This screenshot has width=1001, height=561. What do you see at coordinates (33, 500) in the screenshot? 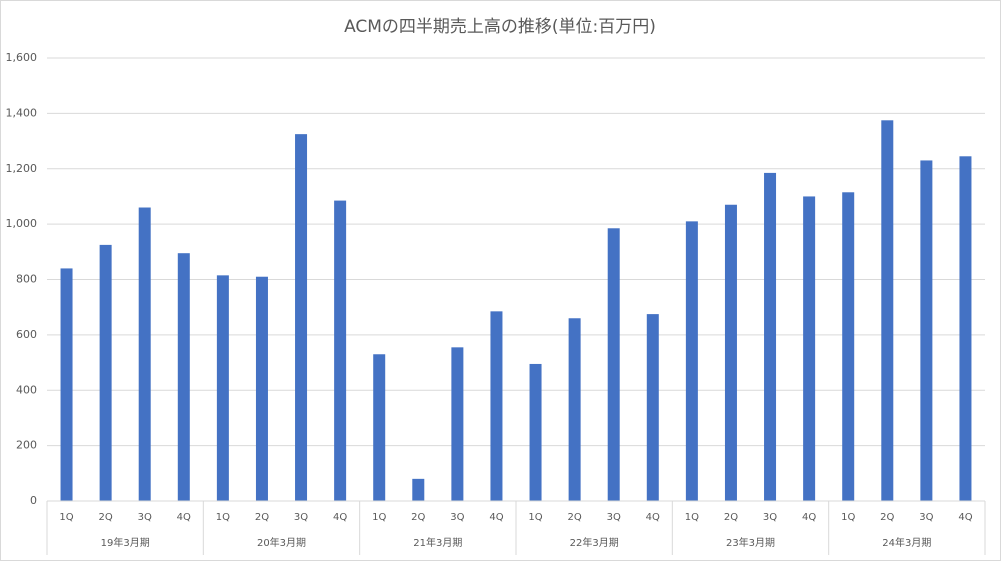
I see `y-tick-label: 0` at bounding box center [33, 500].